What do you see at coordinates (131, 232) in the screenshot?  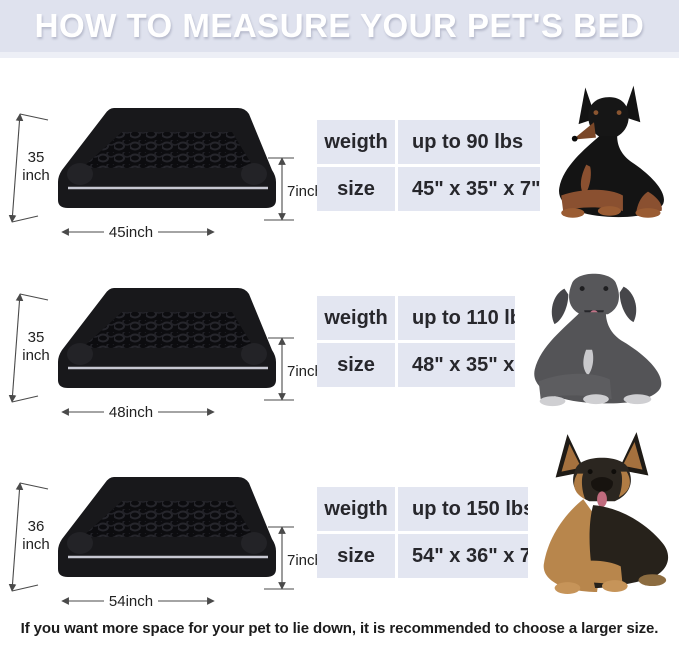 I see `length-label: 45inch` at bounding box center [131, 232].